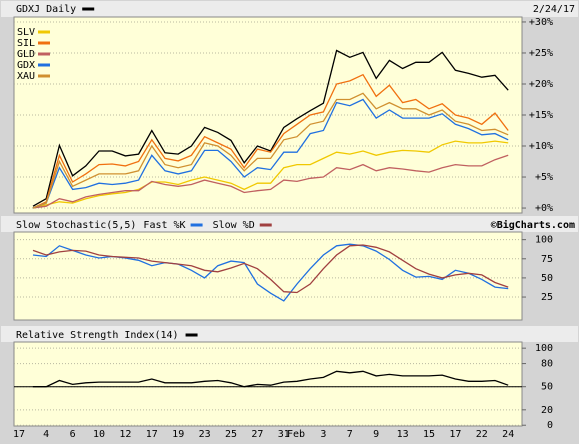 The image size is (579, 444). I want to click on y-tick-label: +0%, so click(544, 208).